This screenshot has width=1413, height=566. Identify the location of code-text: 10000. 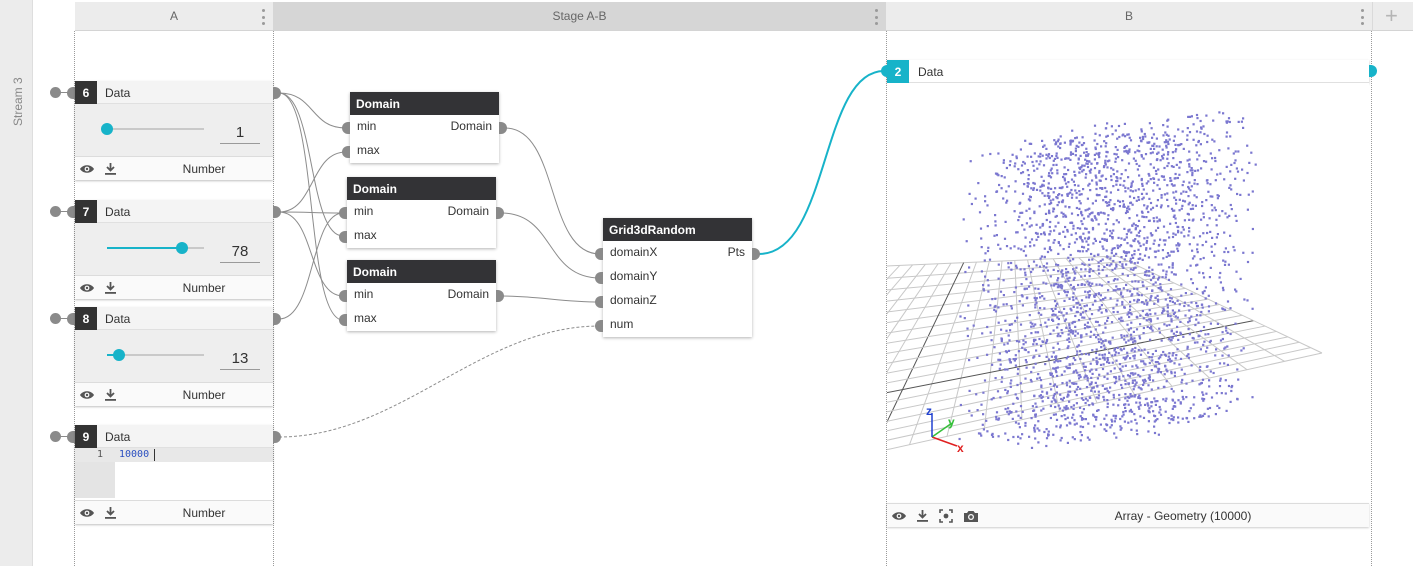
(134, 454).